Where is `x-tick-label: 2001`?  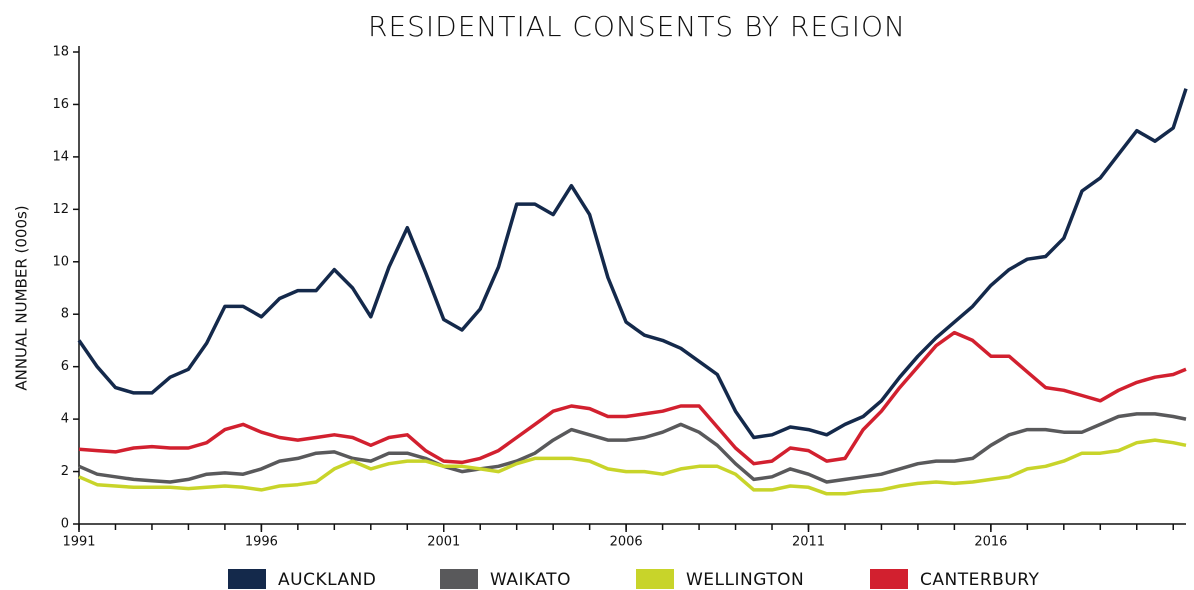
x-tick-label: 2001 is located at coordinates (443, 542).